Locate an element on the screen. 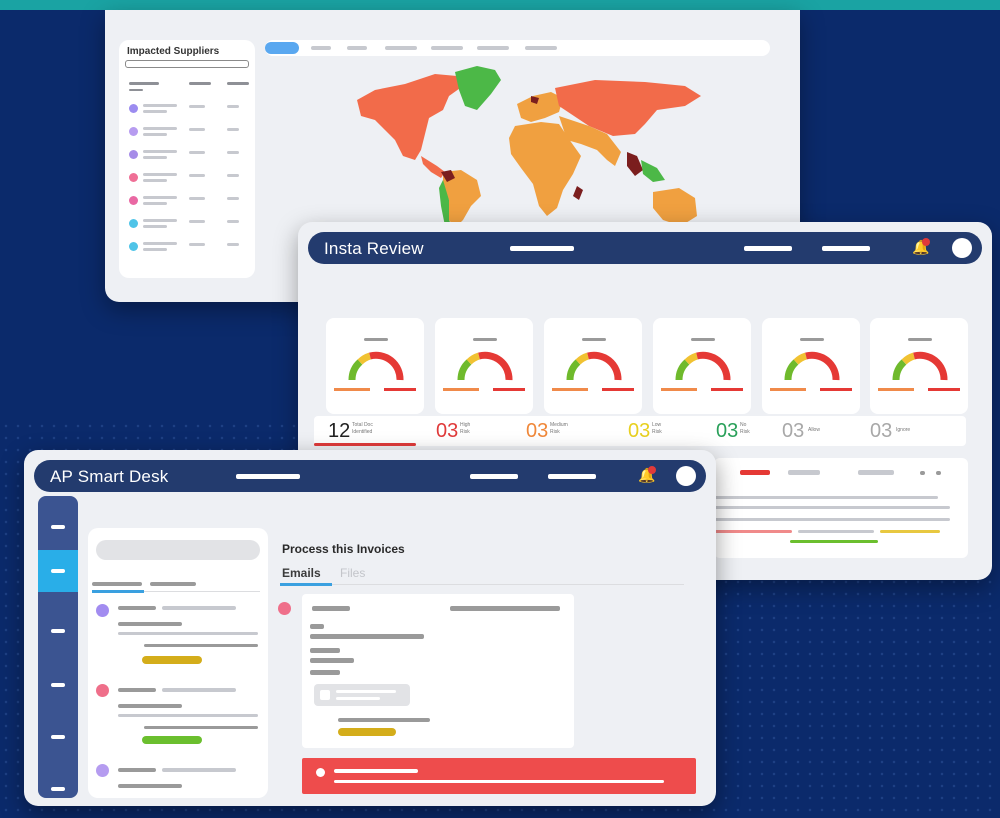  map-region-russia is located at coordinates (628, 108).